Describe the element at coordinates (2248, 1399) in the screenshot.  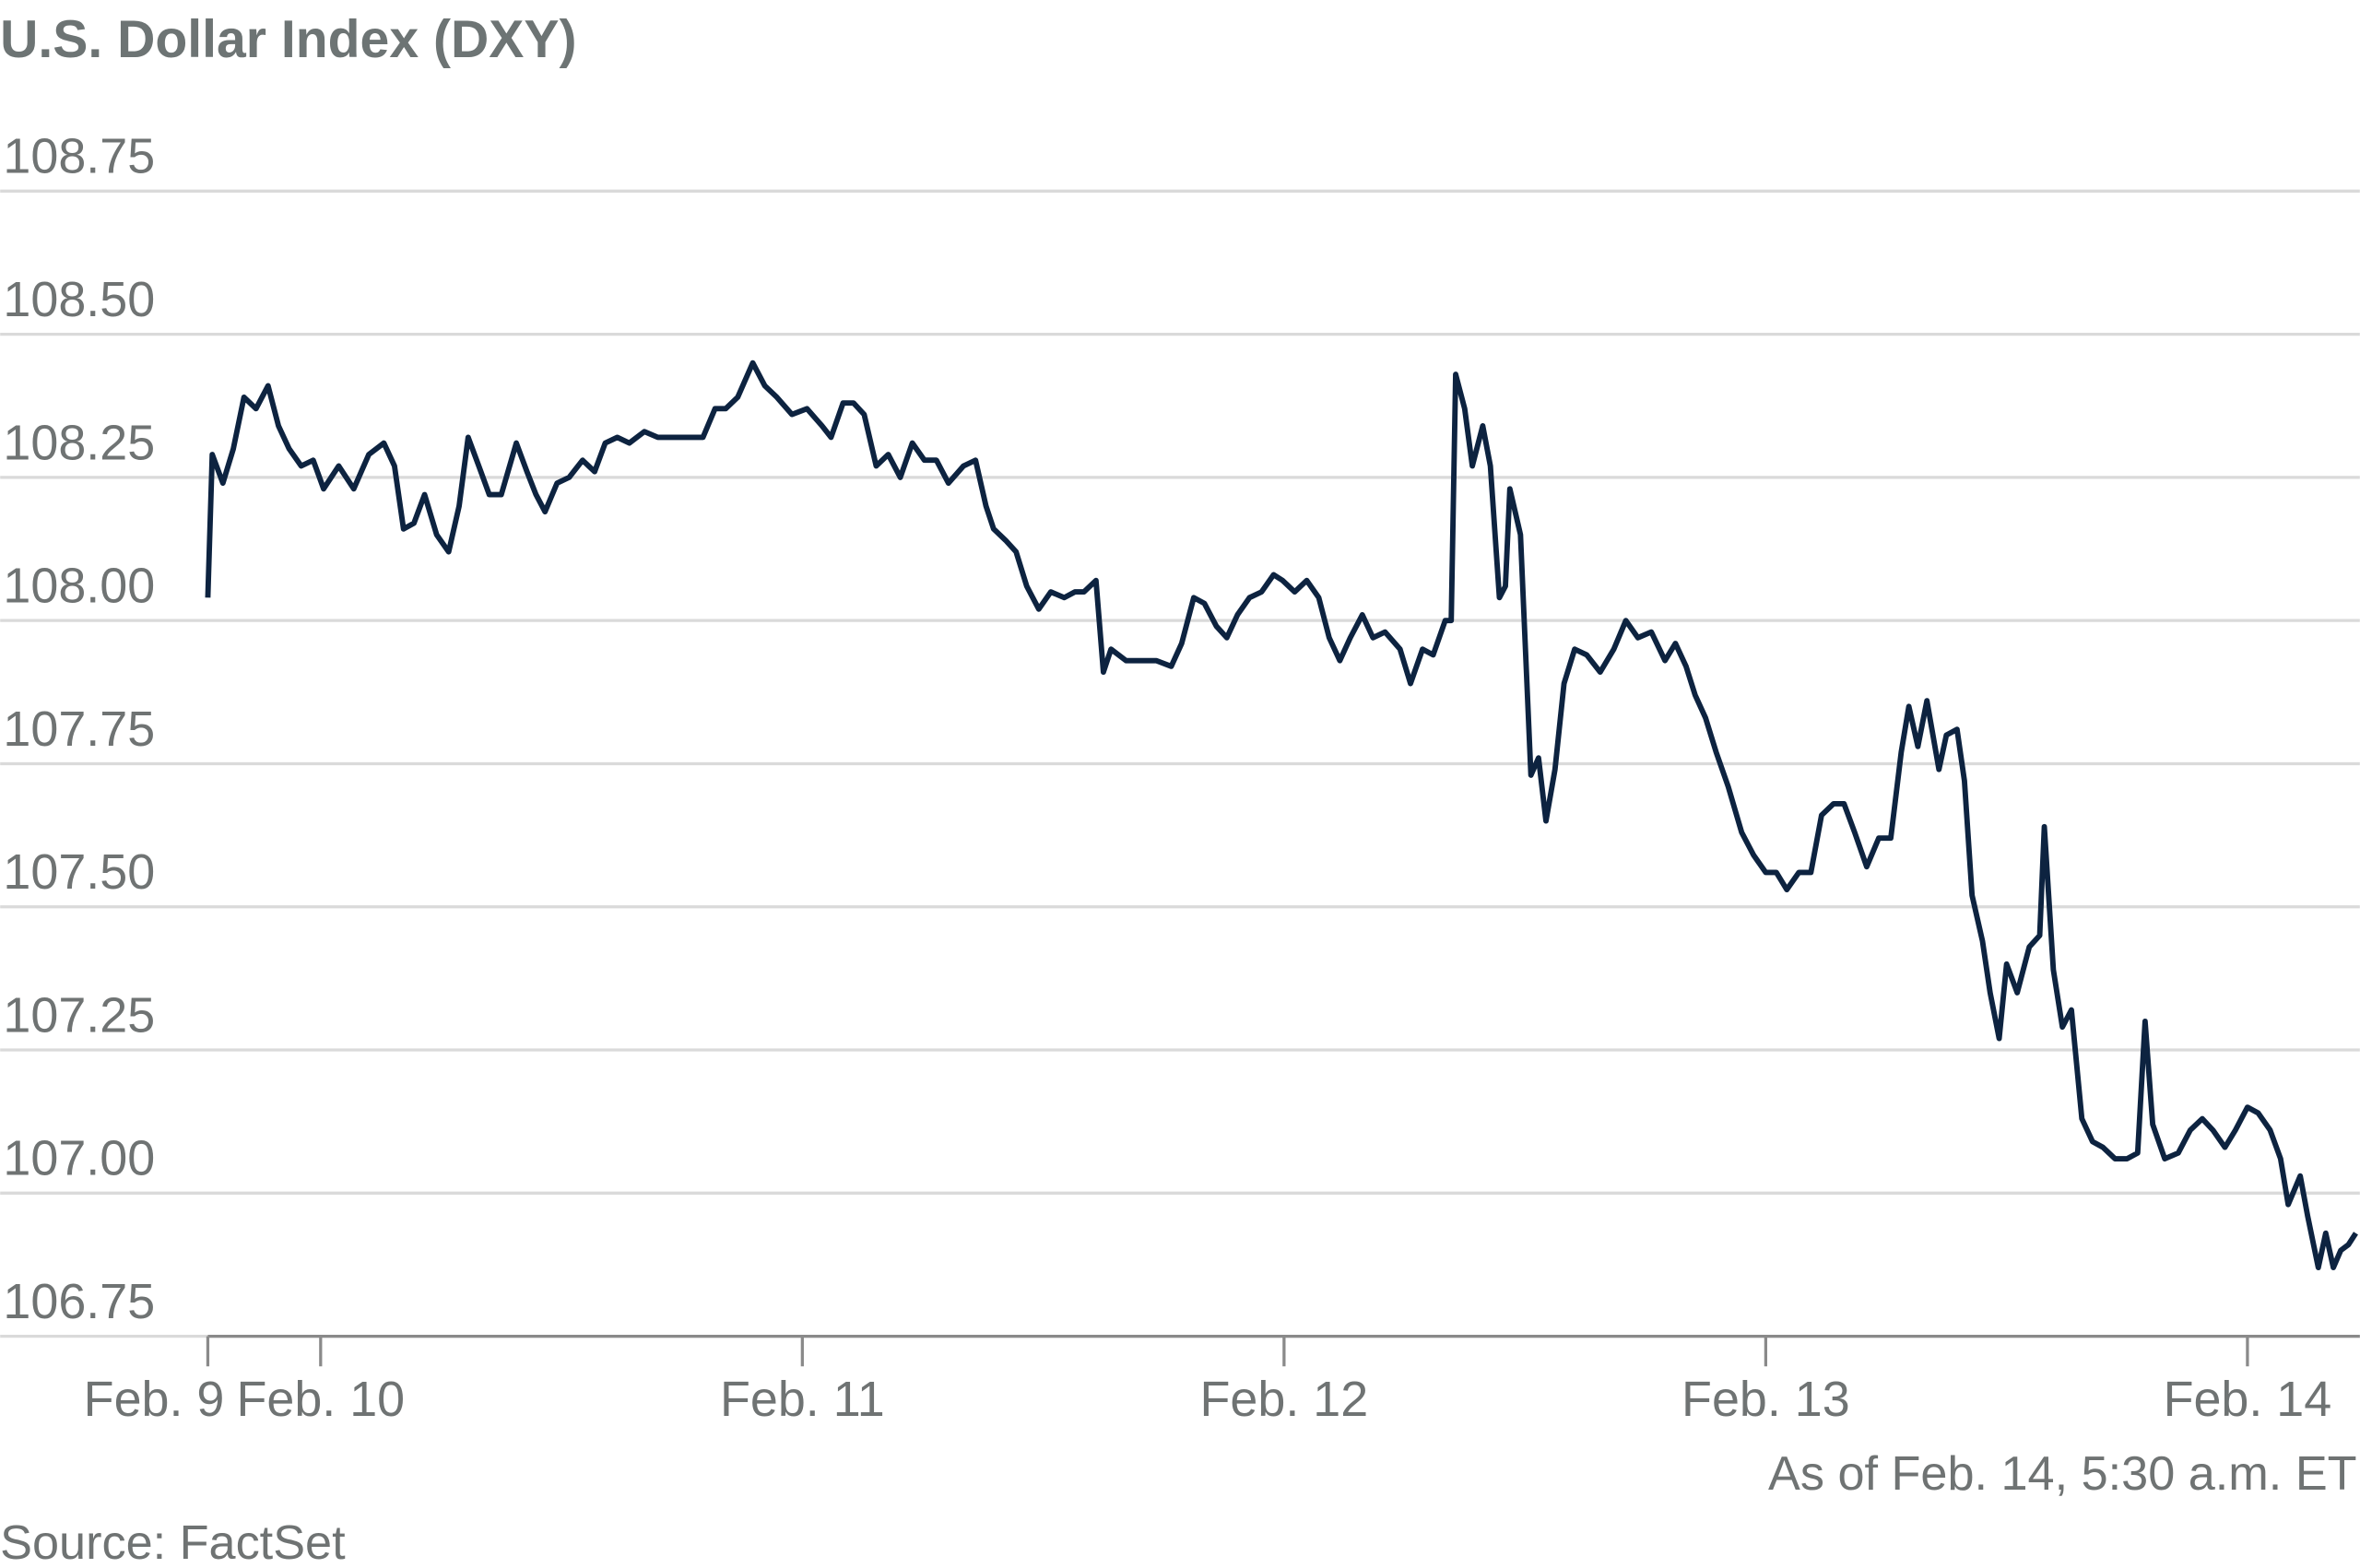
I see `x-tick-label: Feb. 14` at that location.